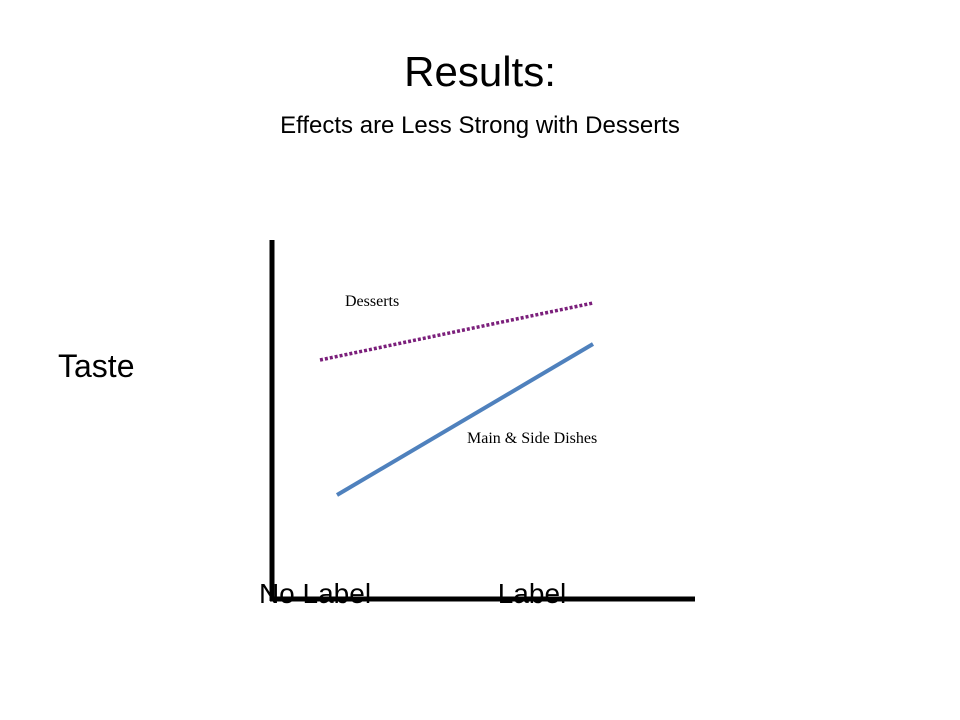  I want to click on desserts-label: Desserts, so click(372, 301).